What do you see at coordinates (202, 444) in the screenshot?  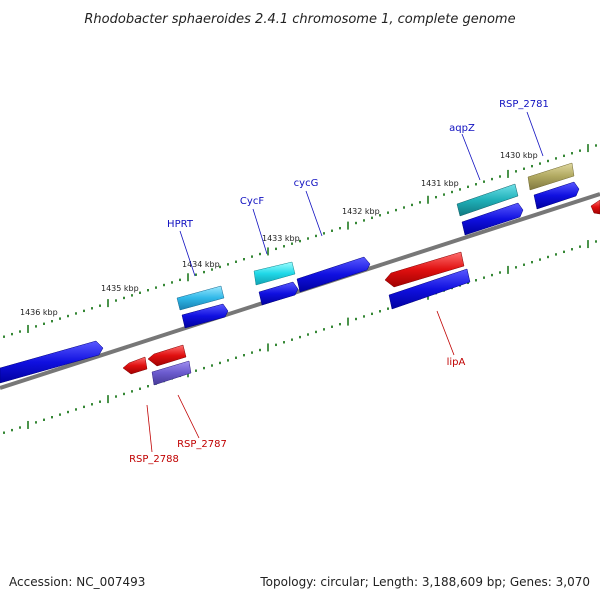 I see `gene-label-rsp-2787: RSP_2787` at bounding box center [202, 444].